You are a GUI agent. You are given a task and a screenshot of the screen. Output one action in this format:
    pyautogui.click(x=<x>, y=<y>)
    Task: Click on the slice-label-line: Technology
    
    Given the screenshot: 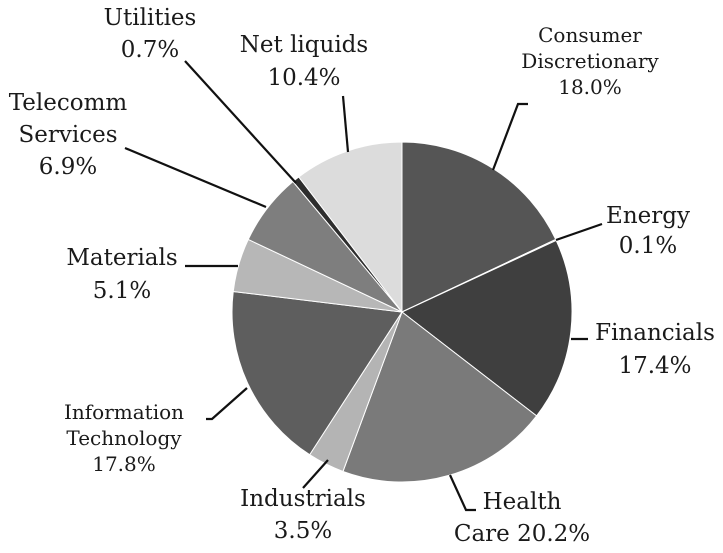 What is the action you would take?
    pyautogui.click(x=124, y=438)
    